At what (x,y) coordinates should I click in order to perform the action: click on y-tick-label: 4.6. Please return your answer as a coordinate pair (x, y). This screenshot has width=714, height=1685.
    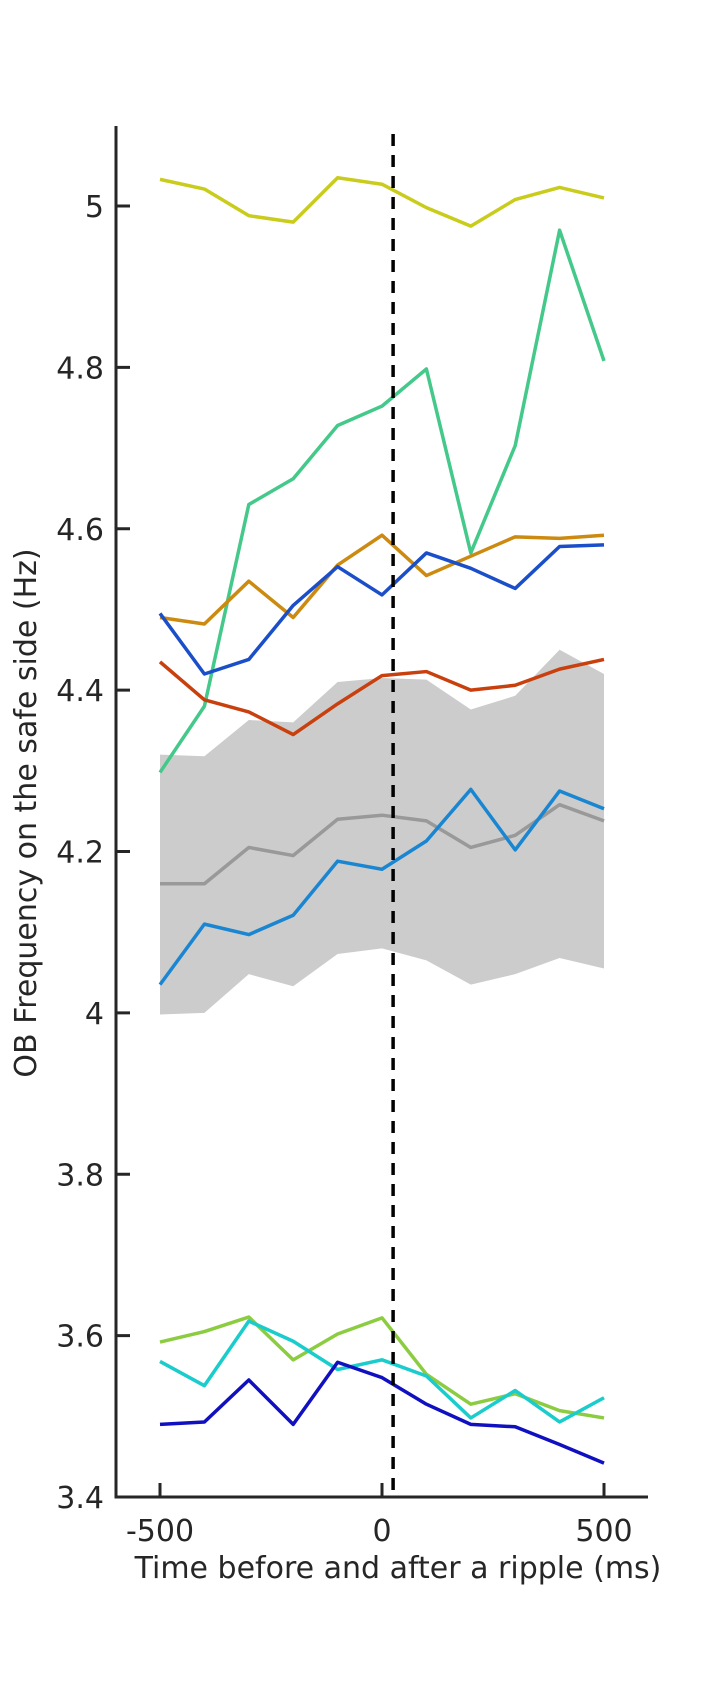
    Looking at the image, I should click on (80, 530).